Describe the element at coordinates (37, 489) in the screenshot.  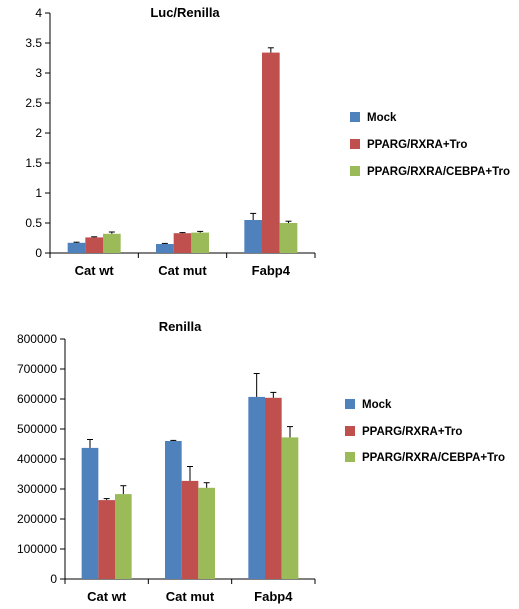
I see `y-tick-label: 300000` at that location.